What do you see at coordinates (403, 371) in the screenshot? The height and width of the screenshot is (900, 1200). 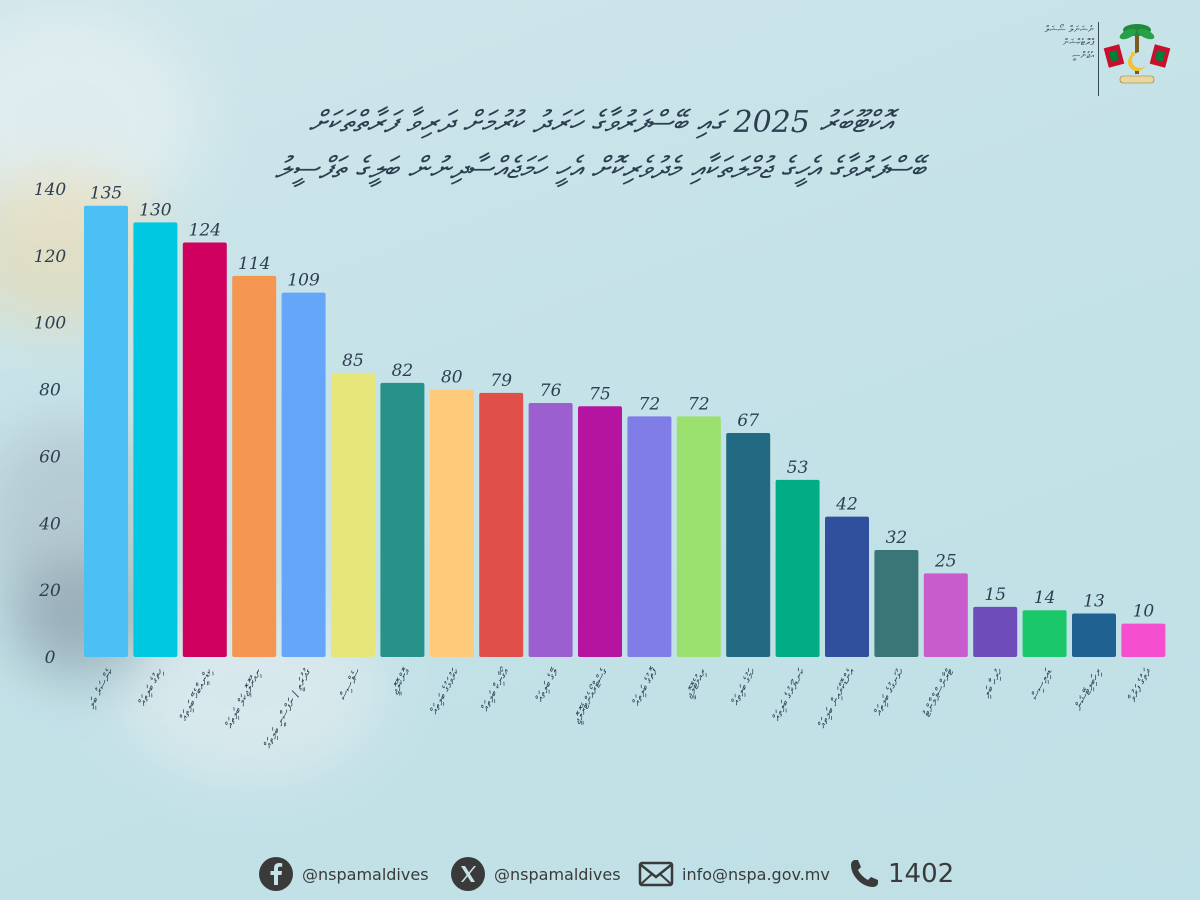 I see `bar-value-label: 82` at bounding box center [403, 371].